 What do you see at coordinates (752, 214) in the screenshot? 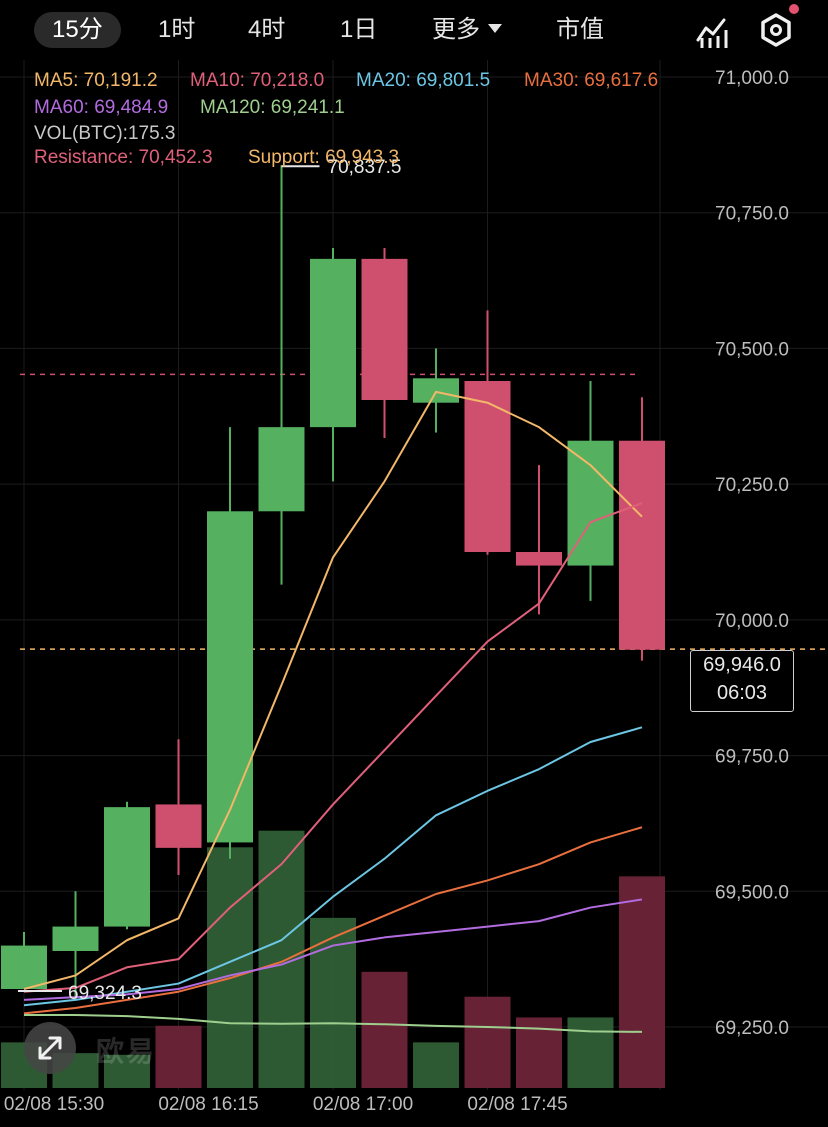
I see `y-tick-label: 70,750.0` at bounding box center [752, 214].